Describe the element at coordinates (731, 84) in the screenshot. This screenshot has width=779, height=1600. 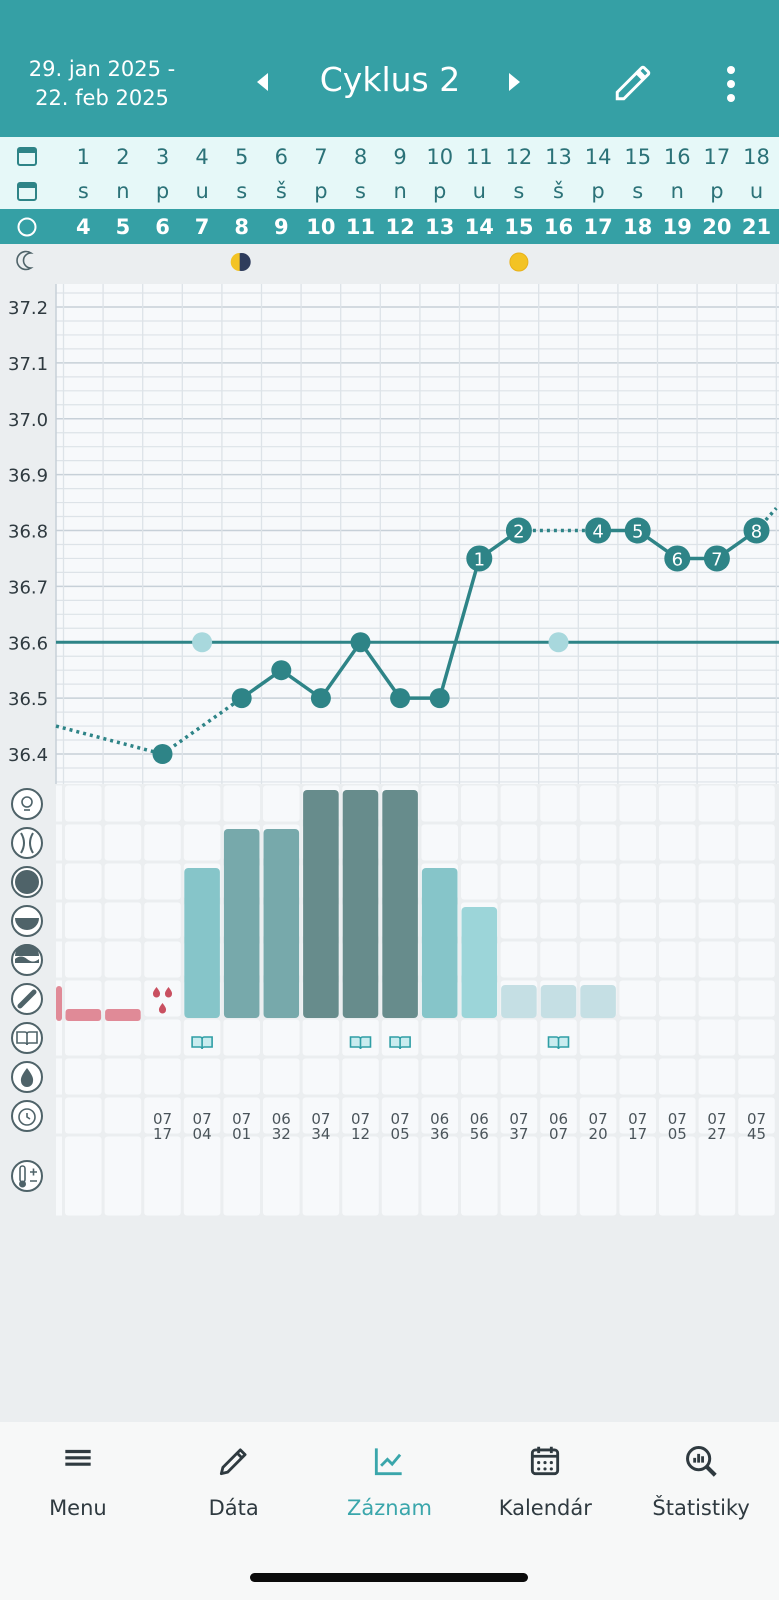
I see `more-options-icon` at that location.